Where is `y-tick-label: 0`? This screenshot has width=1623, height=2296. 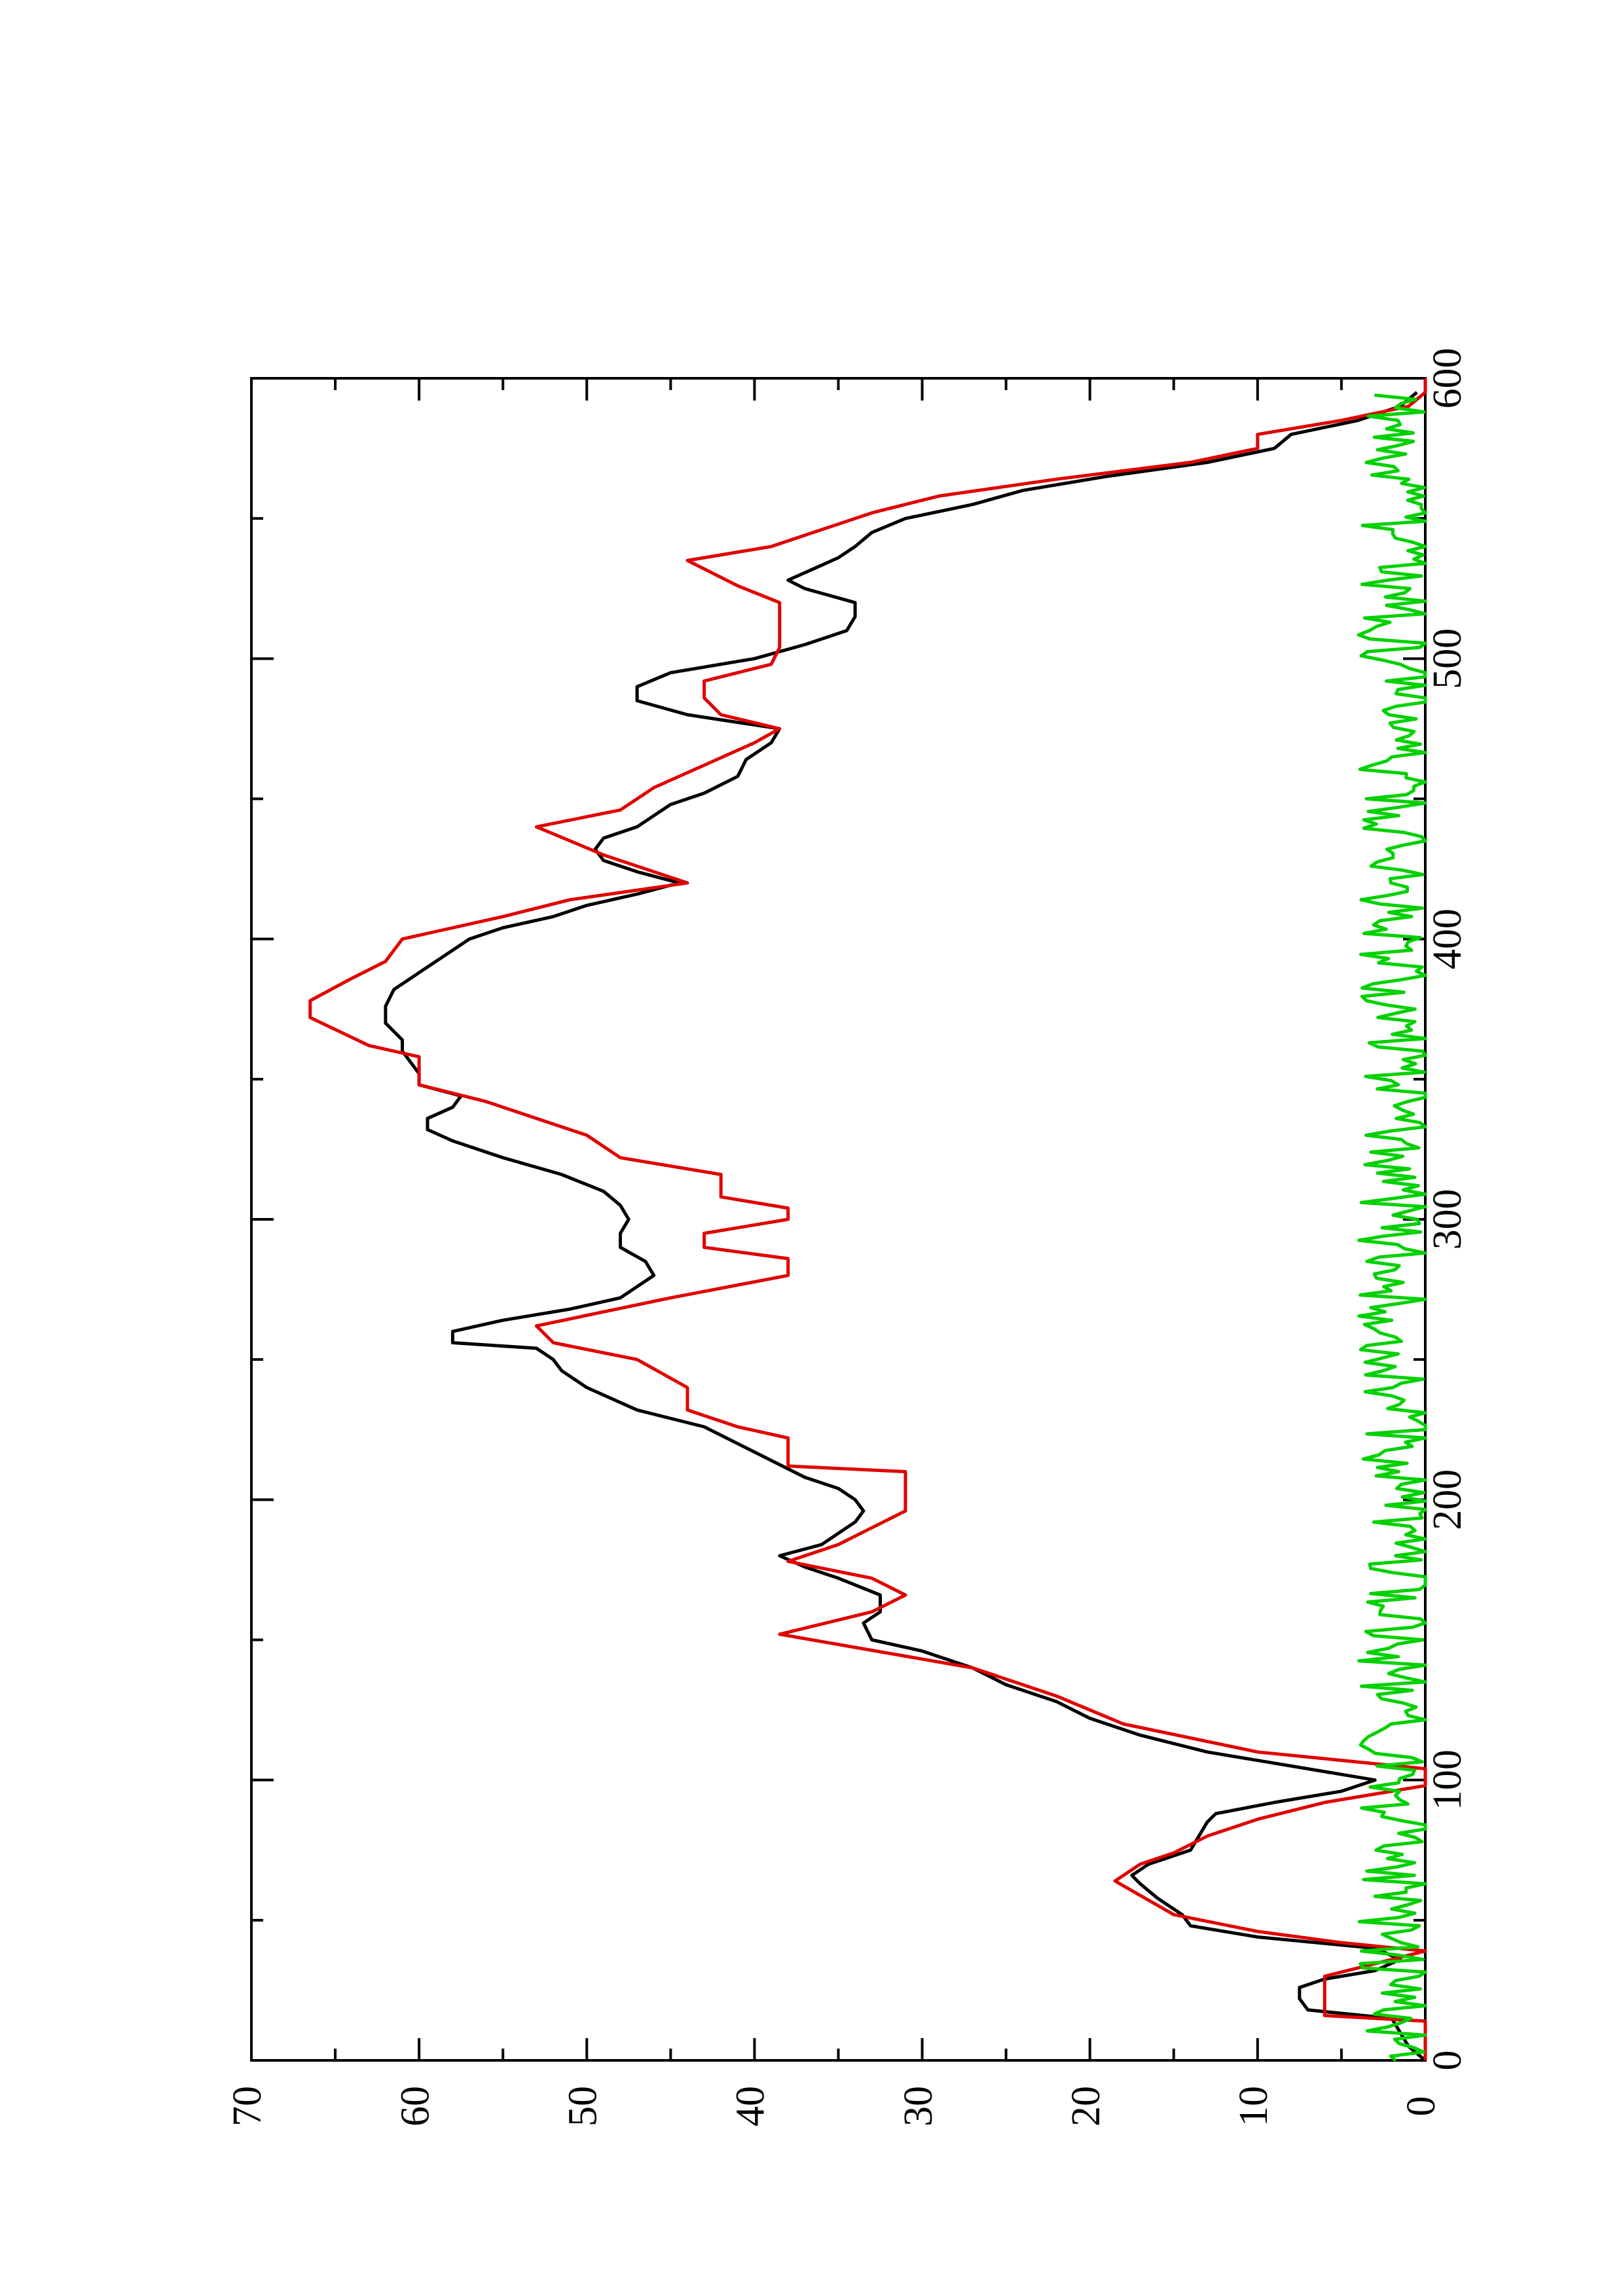
y-tick-label: 0 is located at coordinates (1421, 2106).